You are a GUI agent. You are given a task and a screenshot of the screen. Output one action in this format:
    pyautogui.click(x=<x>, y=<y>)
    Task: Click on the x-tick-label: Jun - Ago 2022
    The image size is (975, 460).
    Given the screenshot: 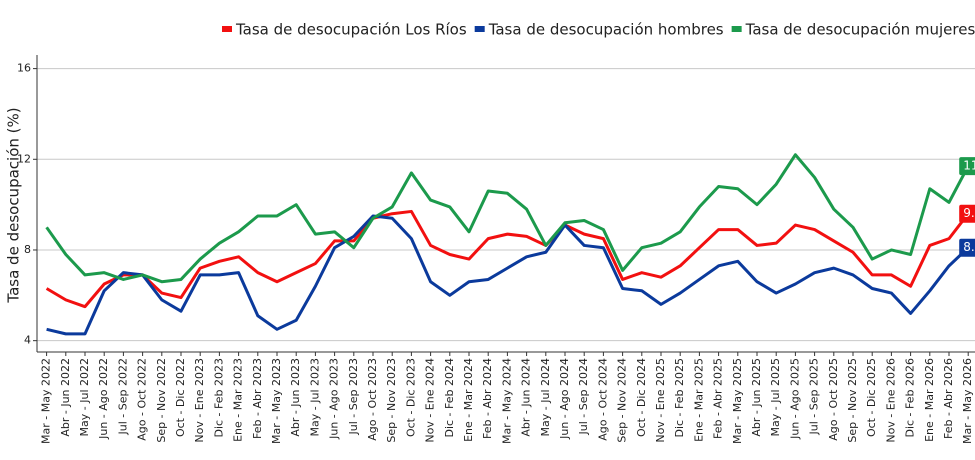 What is the action you would take?
    pyautogui.click(x=103, y=399)
    